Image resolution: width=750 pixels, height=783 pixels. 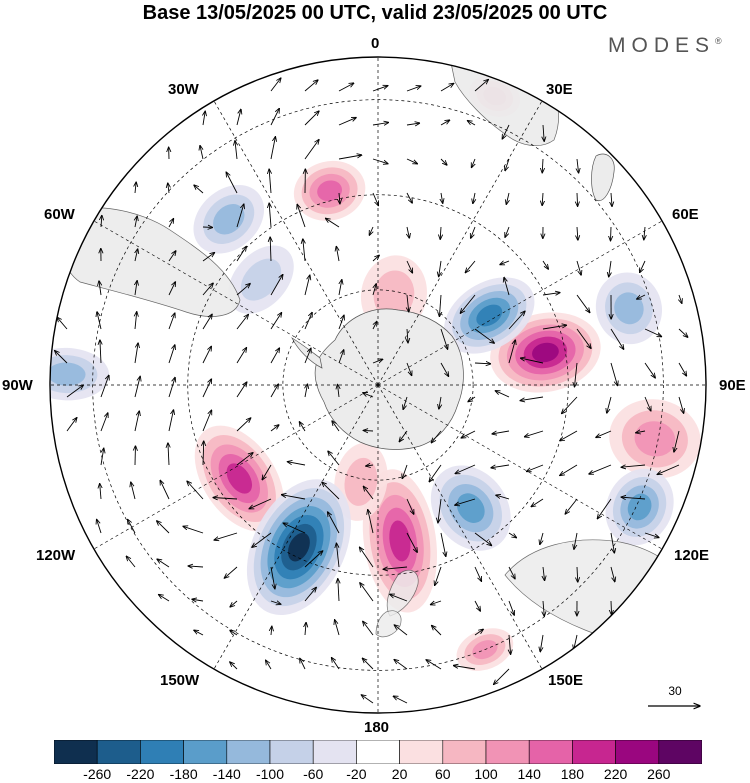 I want to click on lon-label-30e: 30E, so click(x=559, y=89).